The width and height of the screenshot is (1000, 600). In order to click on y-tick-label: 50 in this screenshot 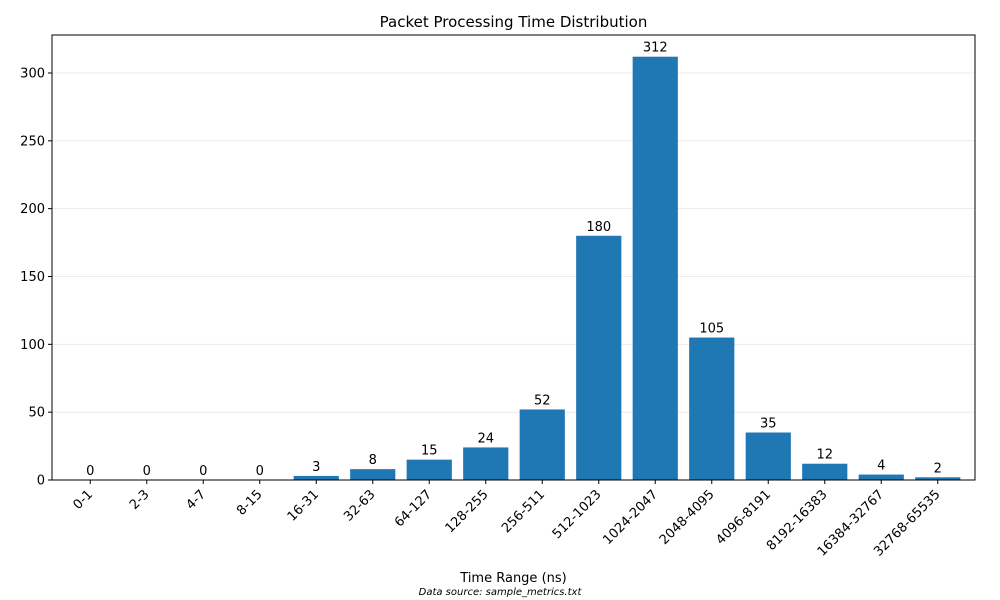, I will do `click(36, 413)`.